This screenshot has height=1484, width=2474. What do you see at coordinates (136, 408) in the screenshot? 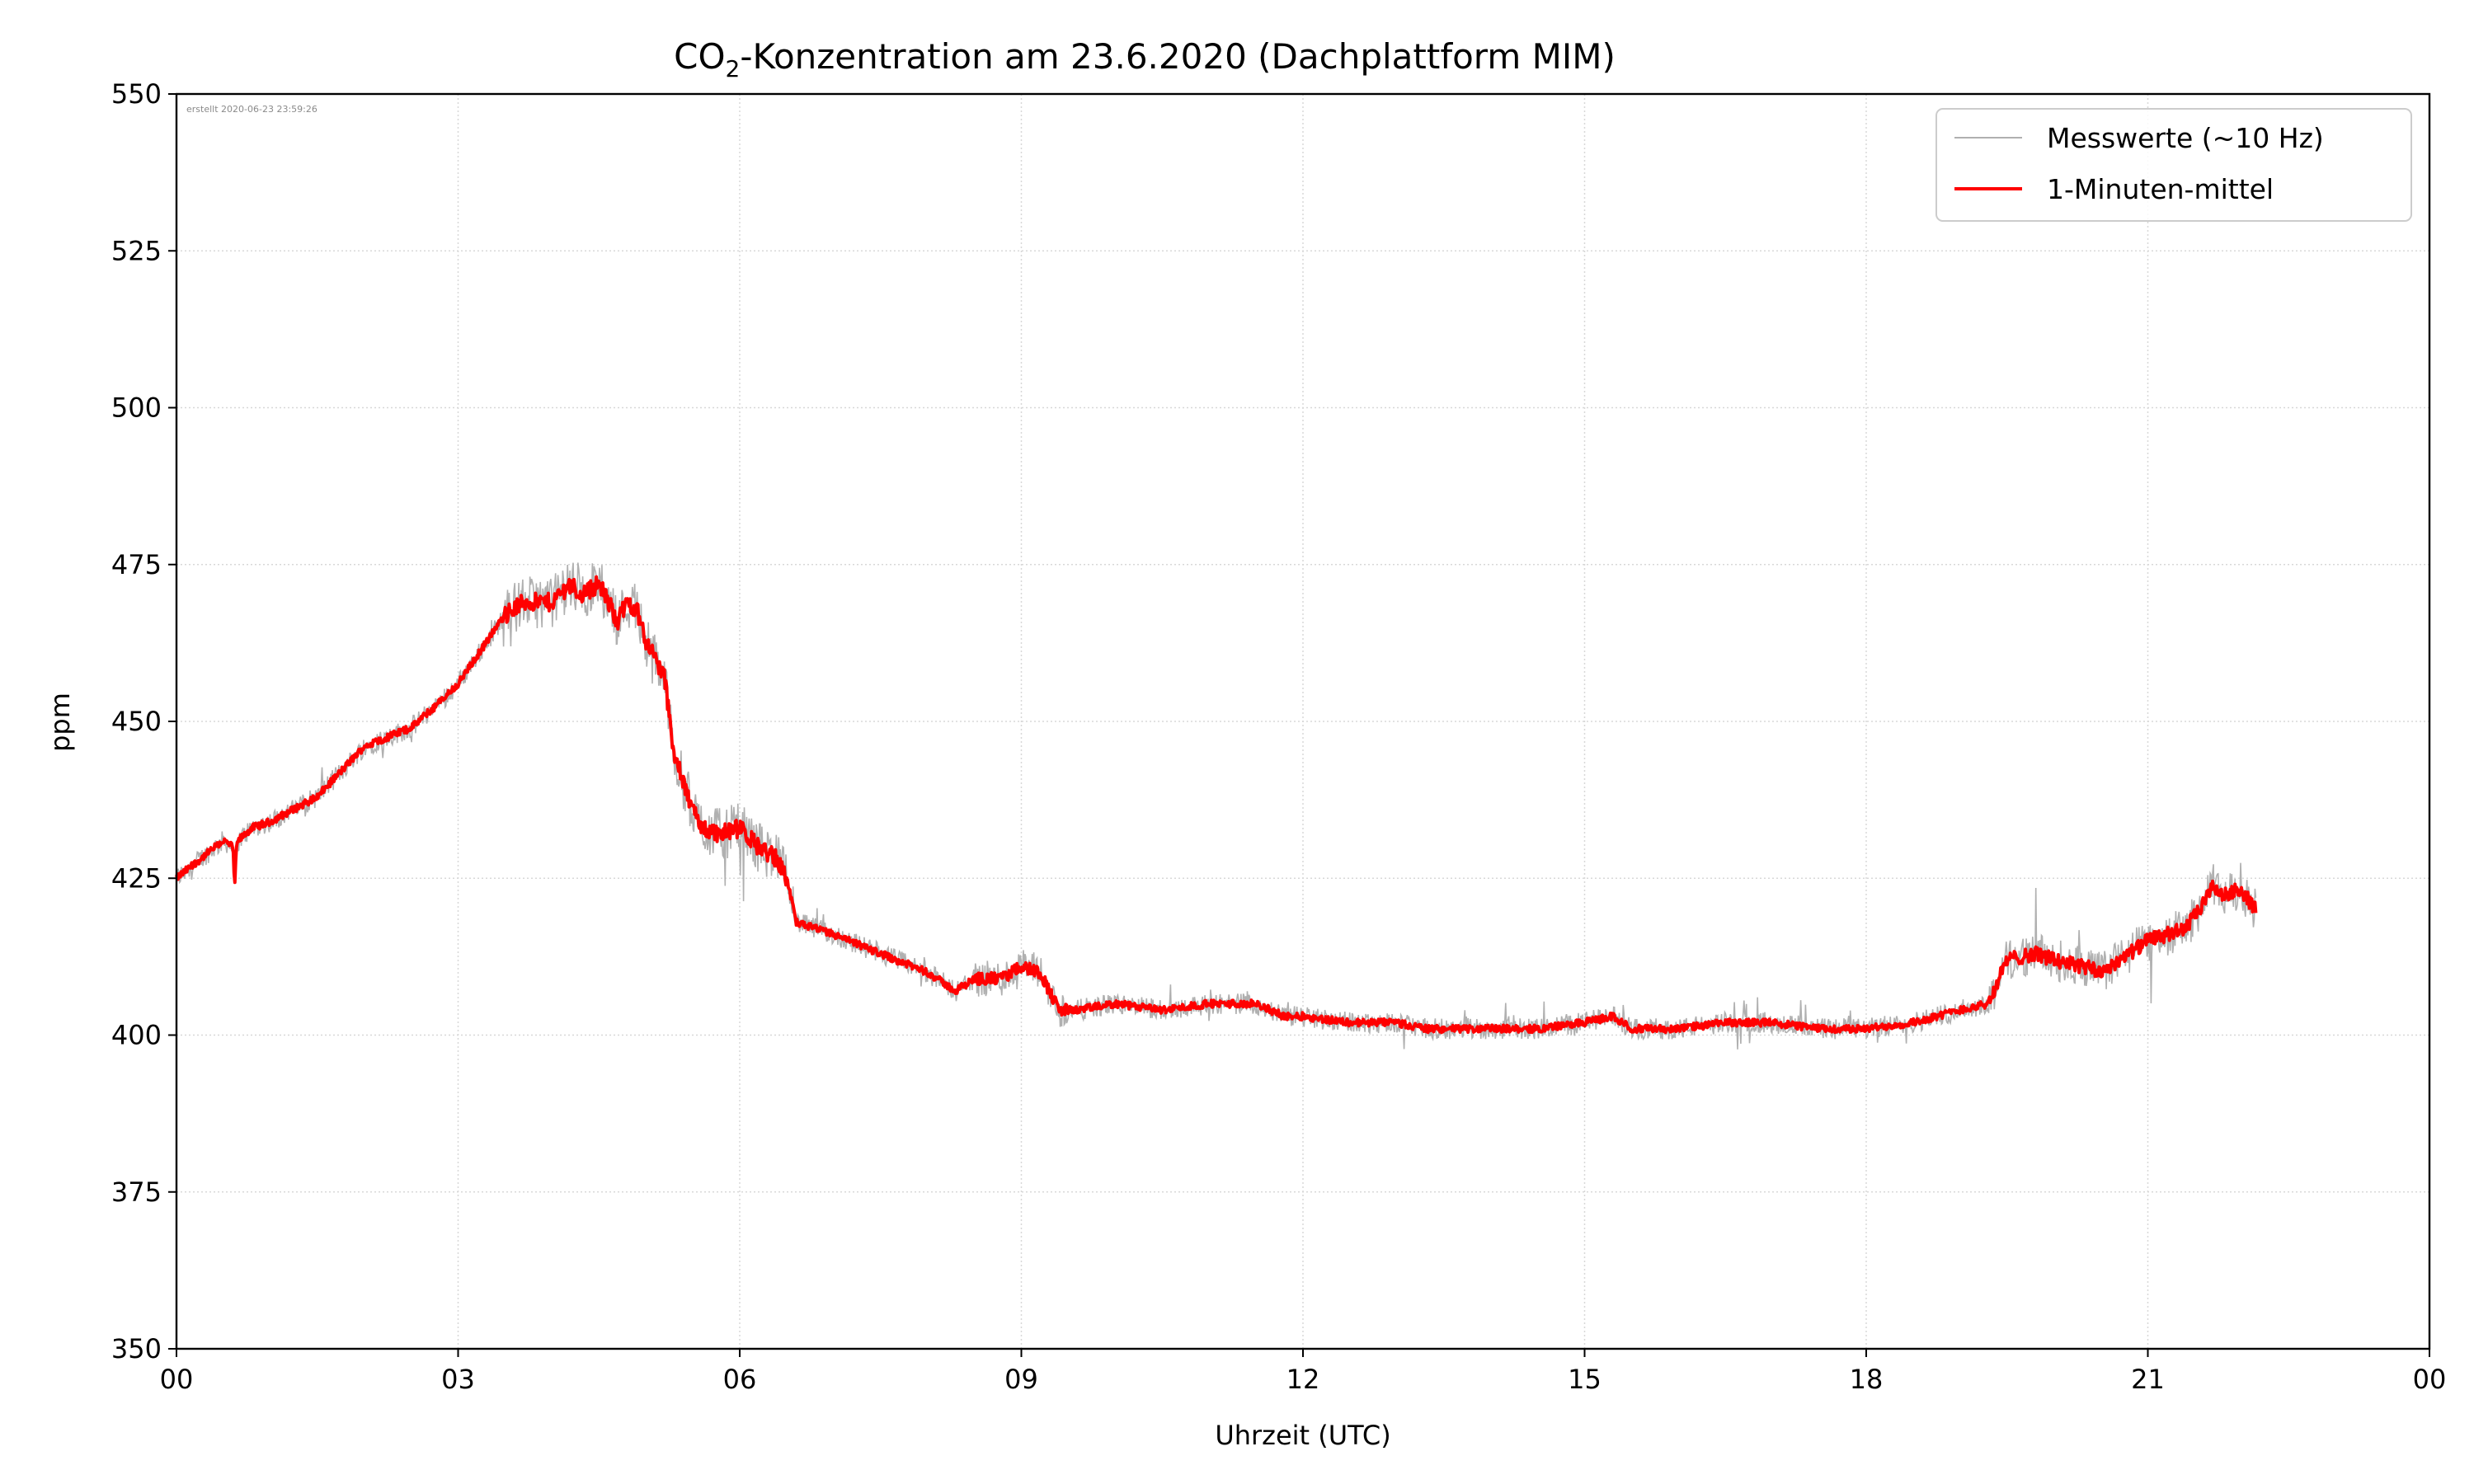
I see `y-tick-label: 500` at bounding box center [136, 408].